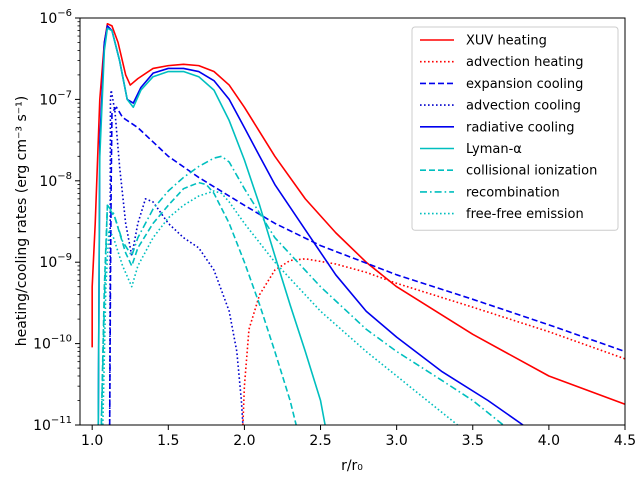 Image resolution: width=641 pixels, height=477 pixels. What do you see at coordinates (55, 98) in the screenshot?
I see `y-tick-label: 10⁻⁷` at bounding box center [55, 98].